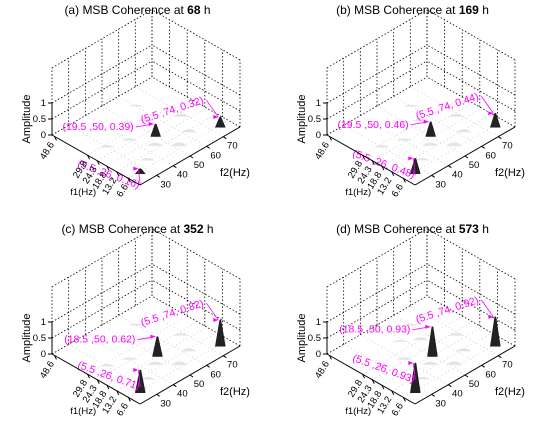 Image resolution: width=550 pixels, height=438 pixels. Describe the element at coordinates (384, 369) in the screenshot. I see `peak-annotation: (5.5 ,26, 0.93)` at that location.